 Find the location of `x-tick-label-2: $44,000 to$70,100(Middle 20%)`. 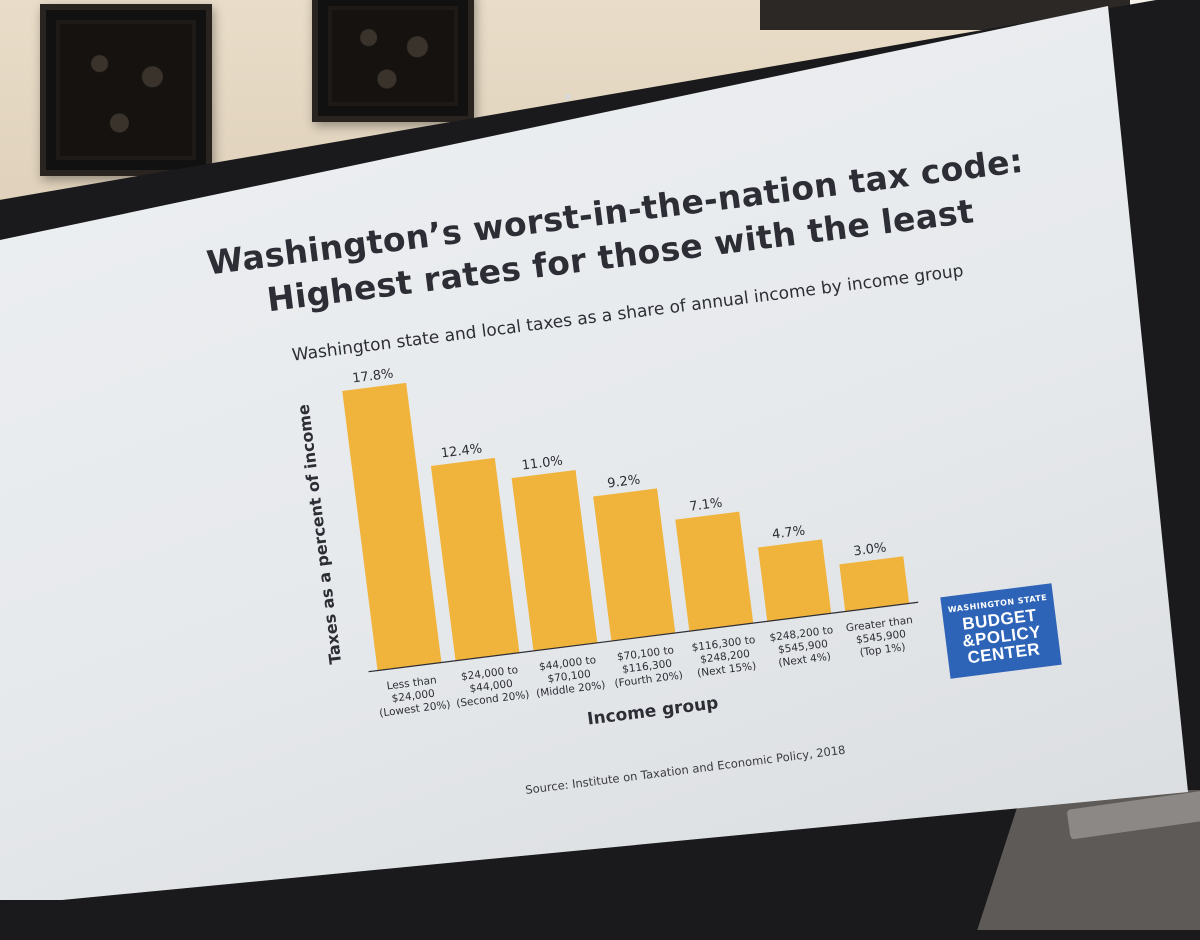

x-tick-label-2: $44,000 to$70,100(Middle 20%) is located at coordinates (569, 676).